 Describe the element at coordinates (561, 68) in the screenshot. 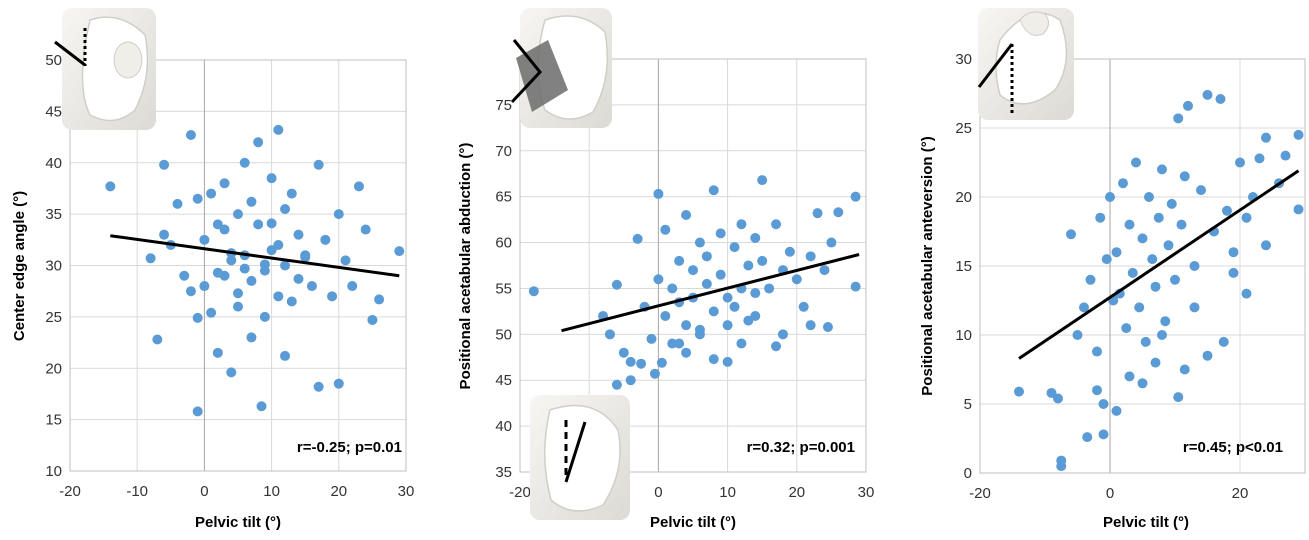

I see `pelvis-thumbnail-top` at that location.